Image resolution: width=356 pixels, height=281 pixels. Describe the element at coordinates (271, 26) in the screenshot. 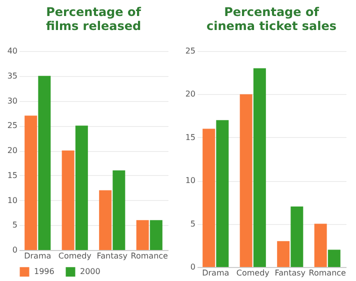

I see `text: cinema ticket sales` at that location.